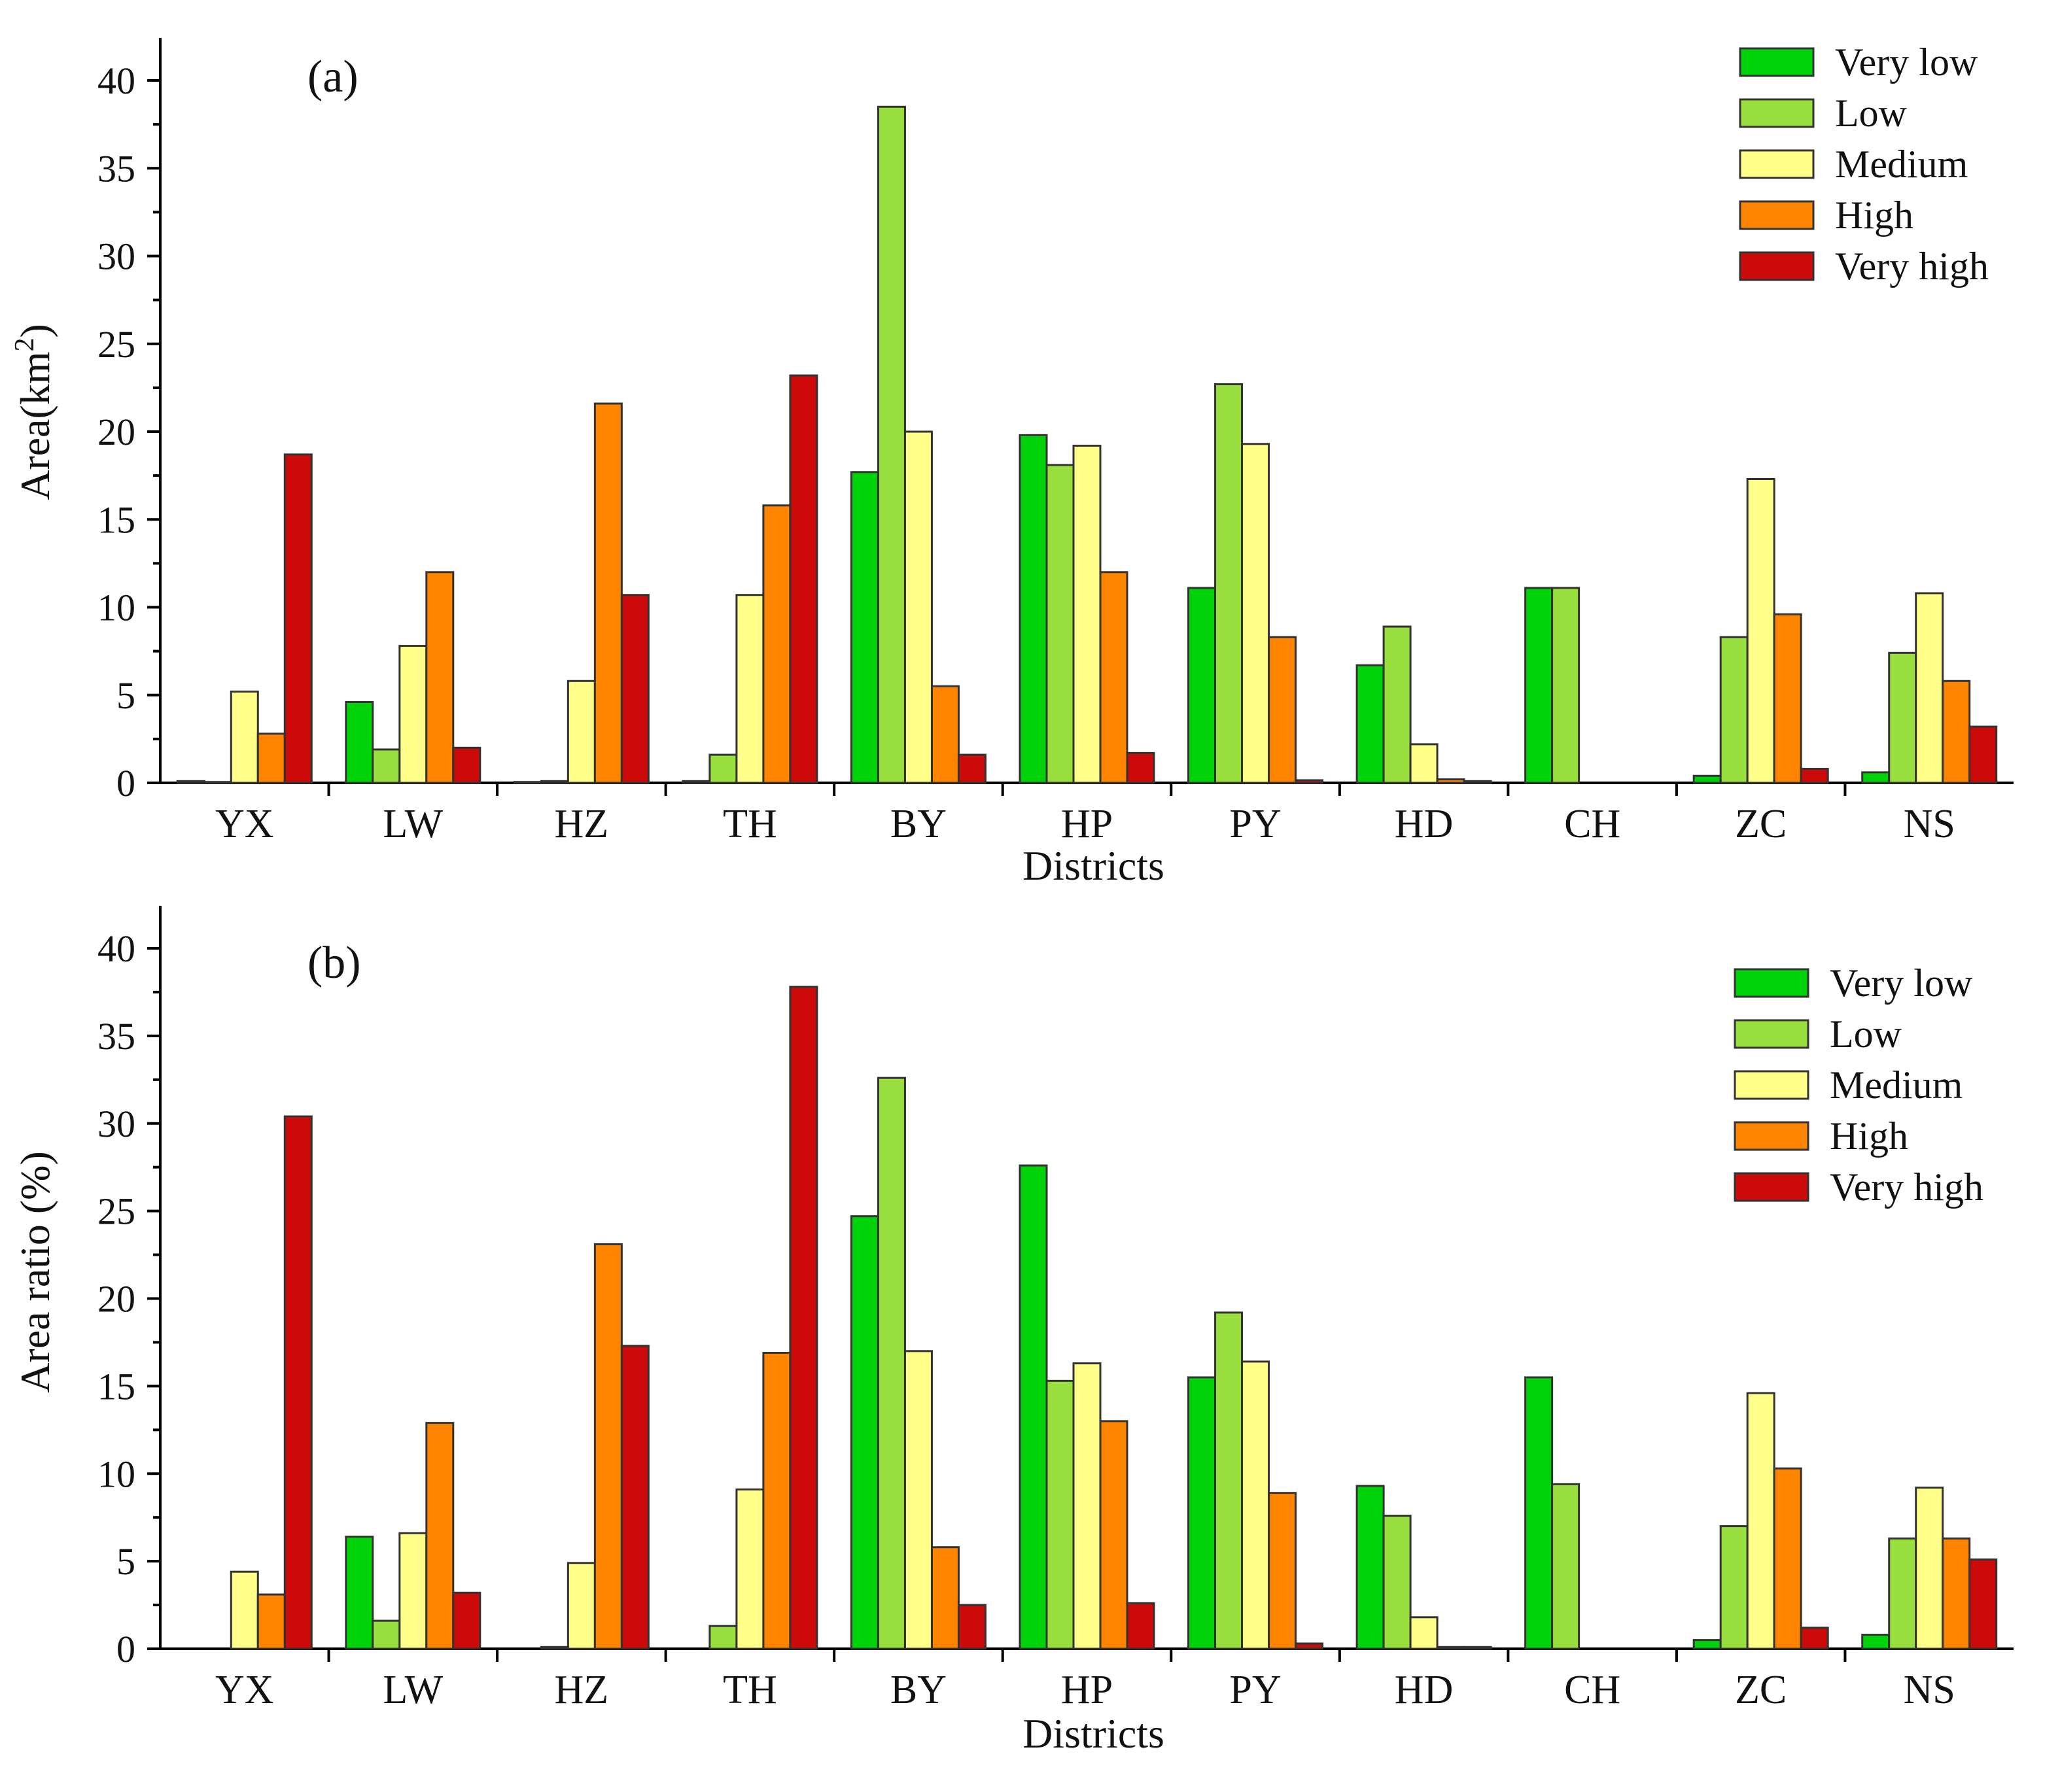 This screenshot has width=2060, height=1792. What do you see at coordinates (334, 963) in the screenshot?
I see `panel-label: (b)` at bounding box center [334, 963].